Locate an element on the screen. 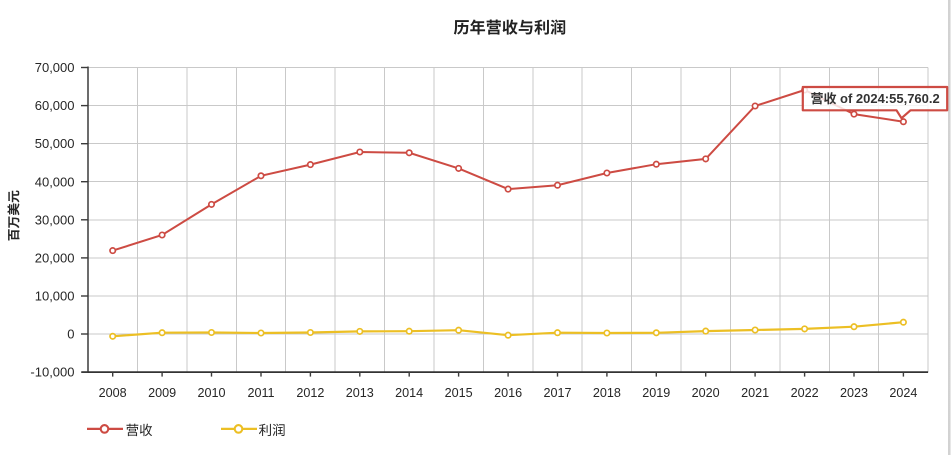 Image resolution: width=951 pixels, height=455 pixels. svg-text: 60,000 is located at coordinates (55, 105).